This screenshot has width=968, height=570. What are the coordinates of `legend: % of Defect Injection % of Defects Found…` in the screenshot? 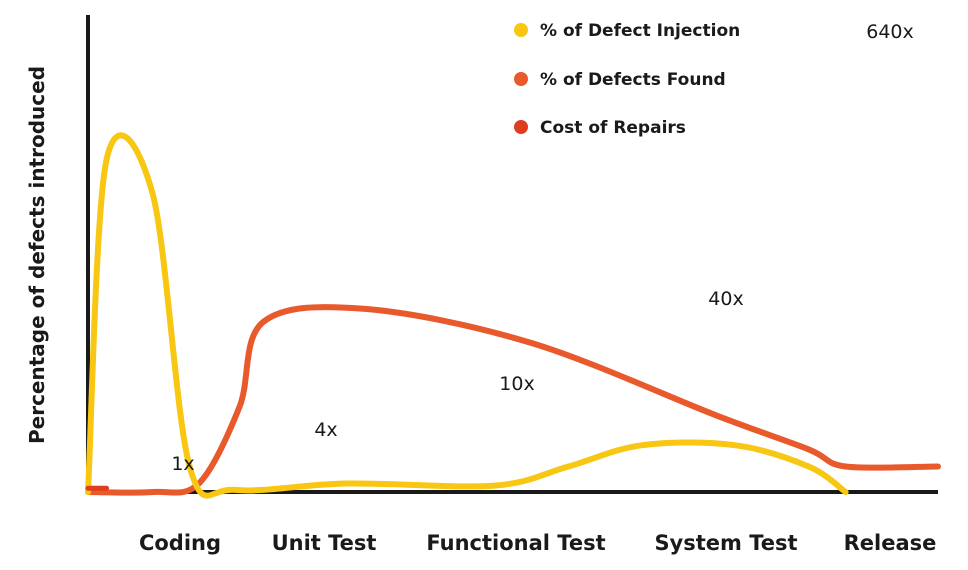 It's located at (627, 79).